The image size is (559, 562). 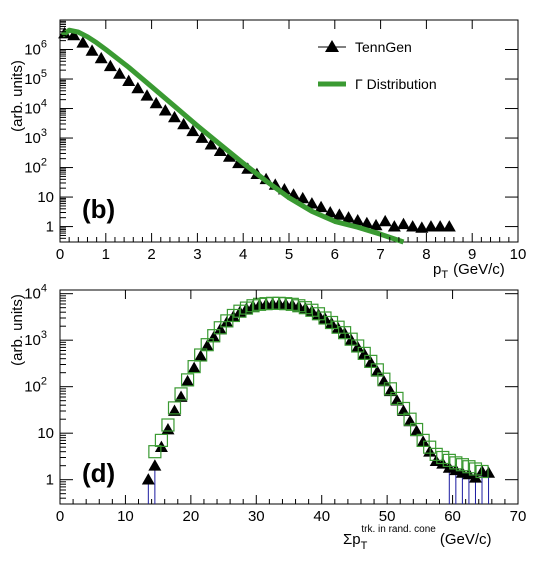 What do you see at coordinates (256, 516) in the screenshot?
I see `panel-d-xtick-label: 30` at bounding box center [256, 516].